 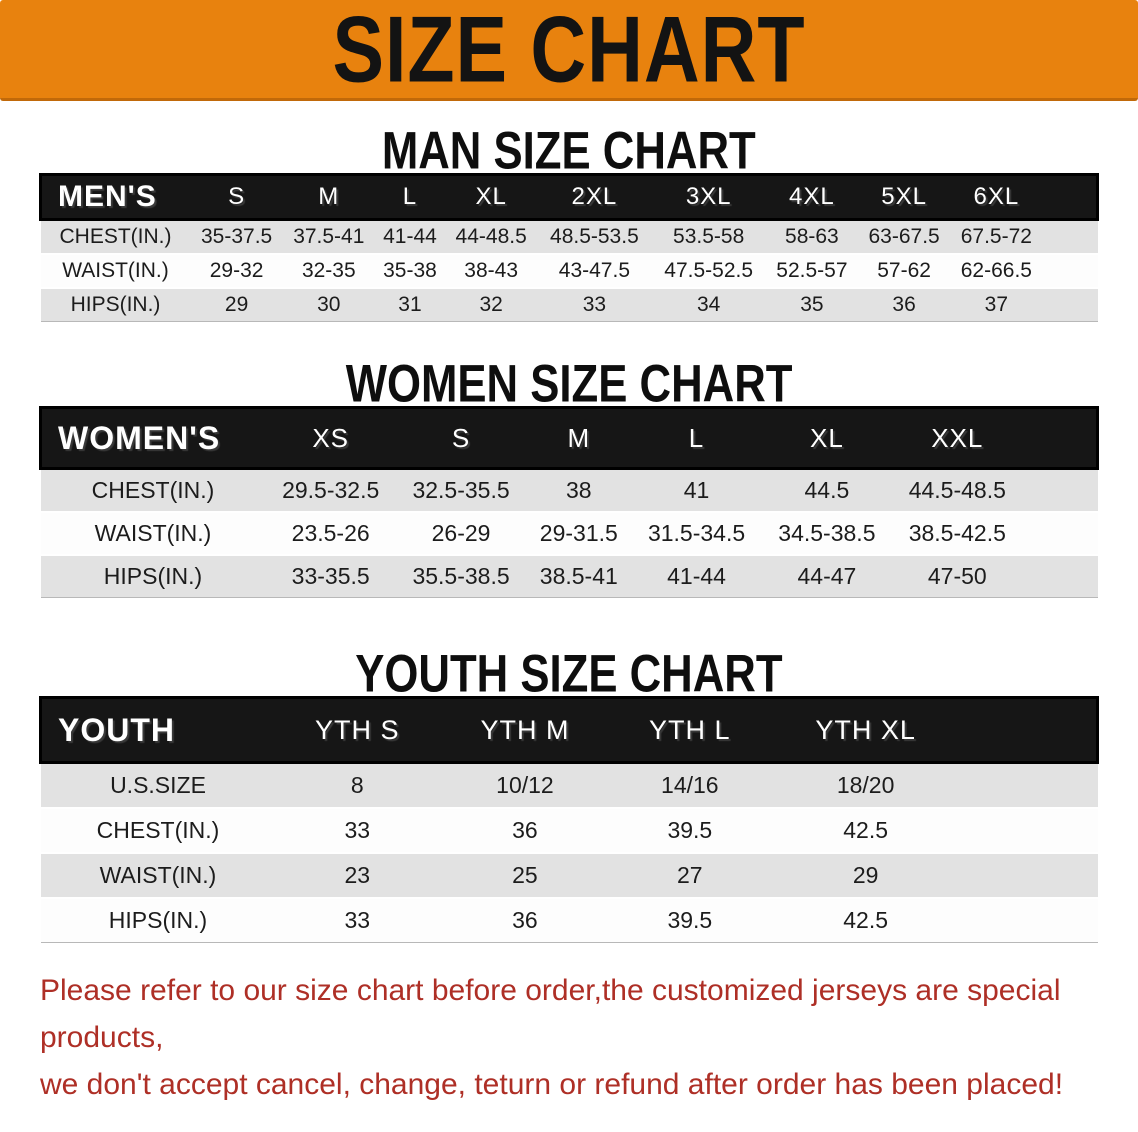 I want to click on size-value-cell: 10/12, so click(x=524, y=784).